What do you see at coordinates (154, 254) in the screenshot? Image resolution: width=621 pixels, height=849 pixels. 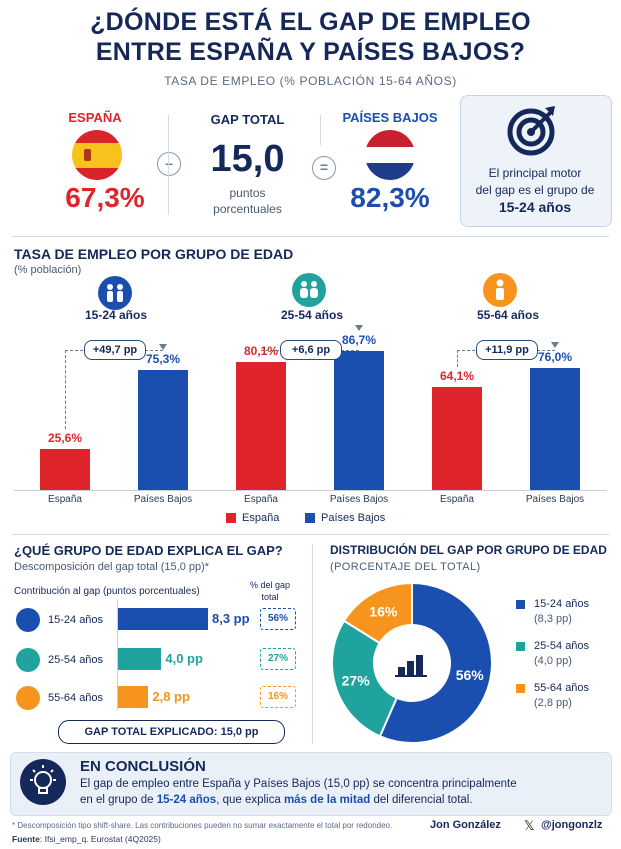 I see `age-section-title: TASA DE EMPLEO POR GRUPO DE EDAD` at bounding box center [154, 254].